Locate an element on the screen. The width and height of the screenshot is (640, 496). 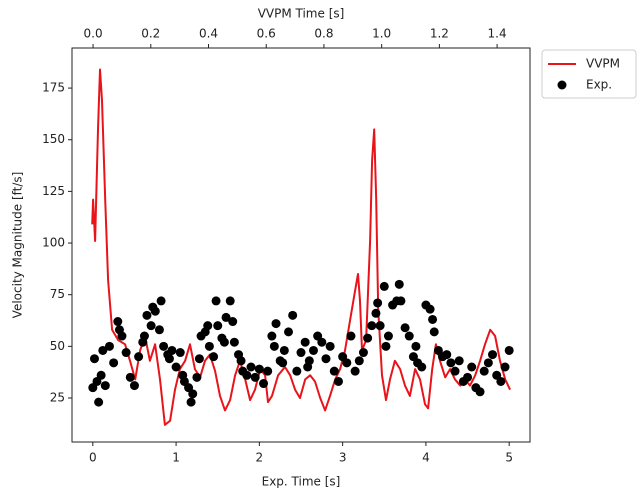
x-tick-label: 1 is located at coordinates (176, 458).